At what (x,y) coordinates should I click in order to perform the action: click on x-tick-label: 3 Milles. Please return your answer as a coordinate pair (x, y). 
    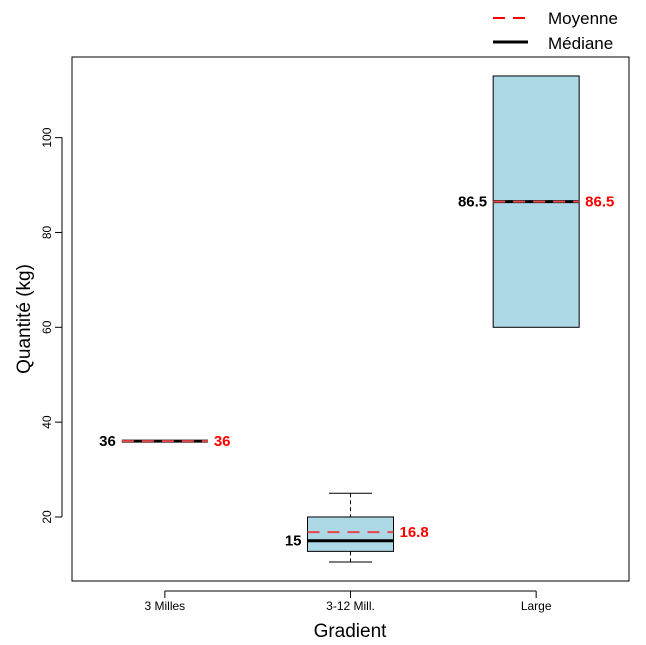
    Looking at the image, I should click on (164, 606).